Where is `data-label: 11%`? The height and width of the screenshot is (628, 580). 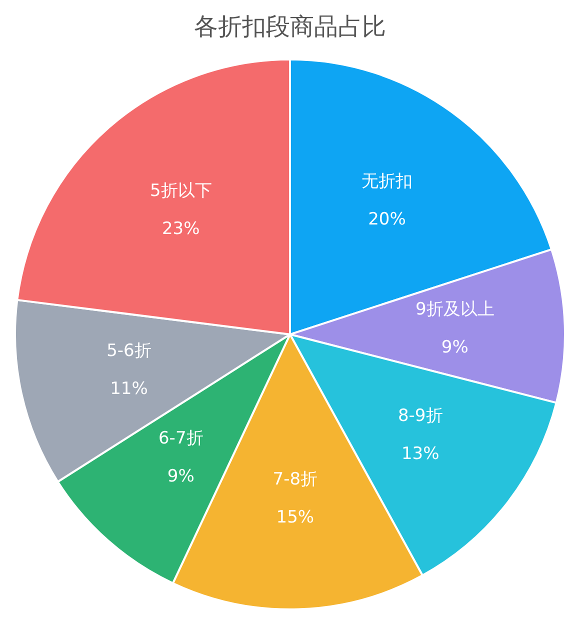 data-label: 11% is located at coordinates (129, 388).